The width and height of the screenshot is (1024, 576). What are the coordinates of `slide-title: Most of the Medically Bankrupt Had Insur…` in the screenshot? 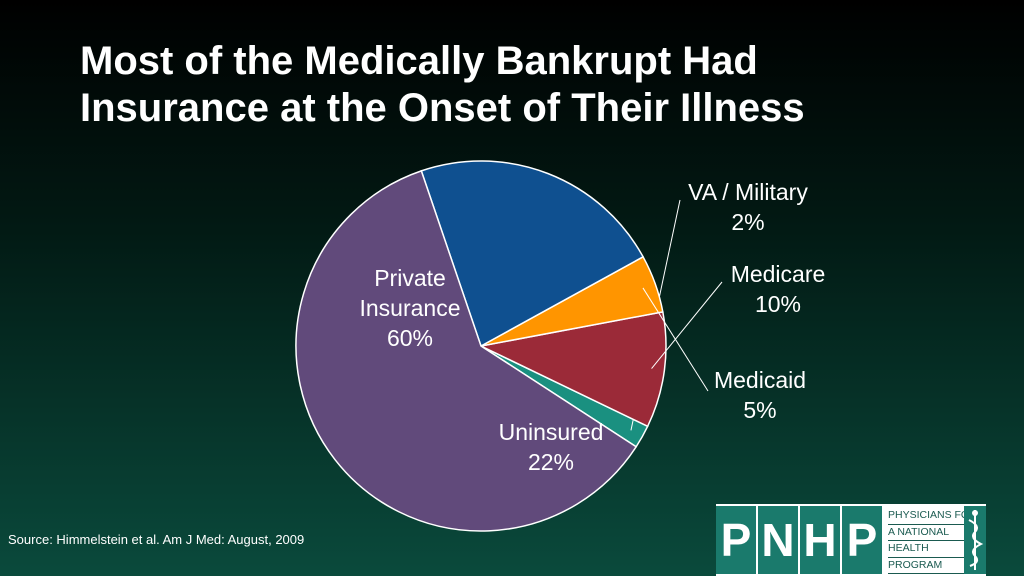 It's located at (530, 85).